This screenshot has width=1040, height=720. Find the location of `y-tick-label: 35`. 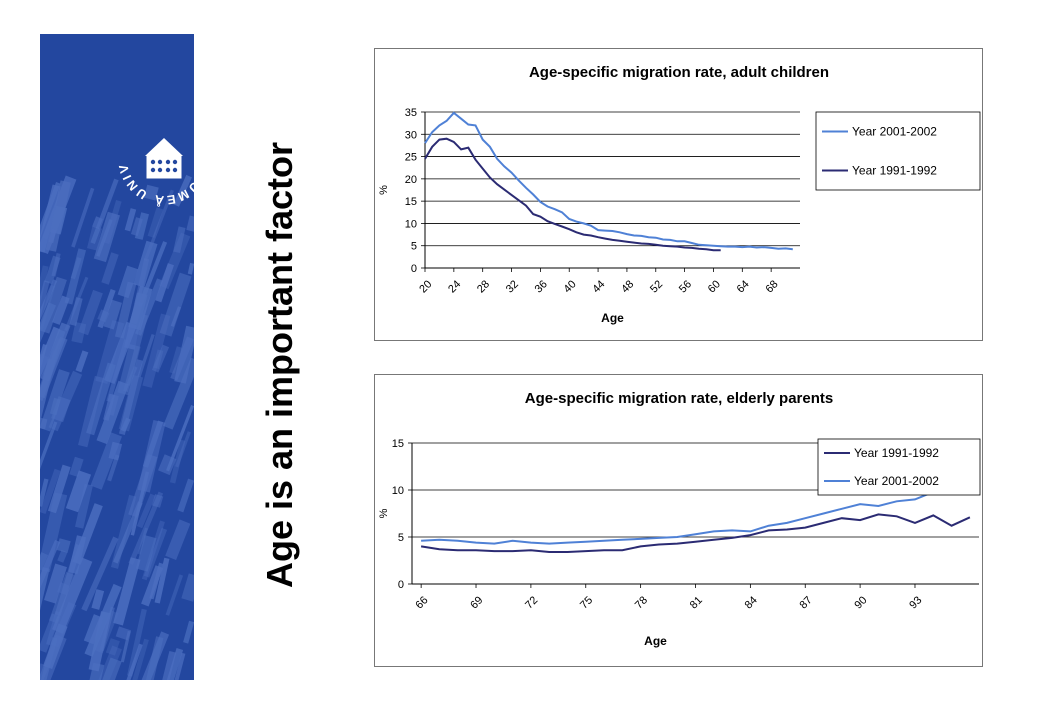

y-tick-label: 35 is located at coordinates (411, 113).